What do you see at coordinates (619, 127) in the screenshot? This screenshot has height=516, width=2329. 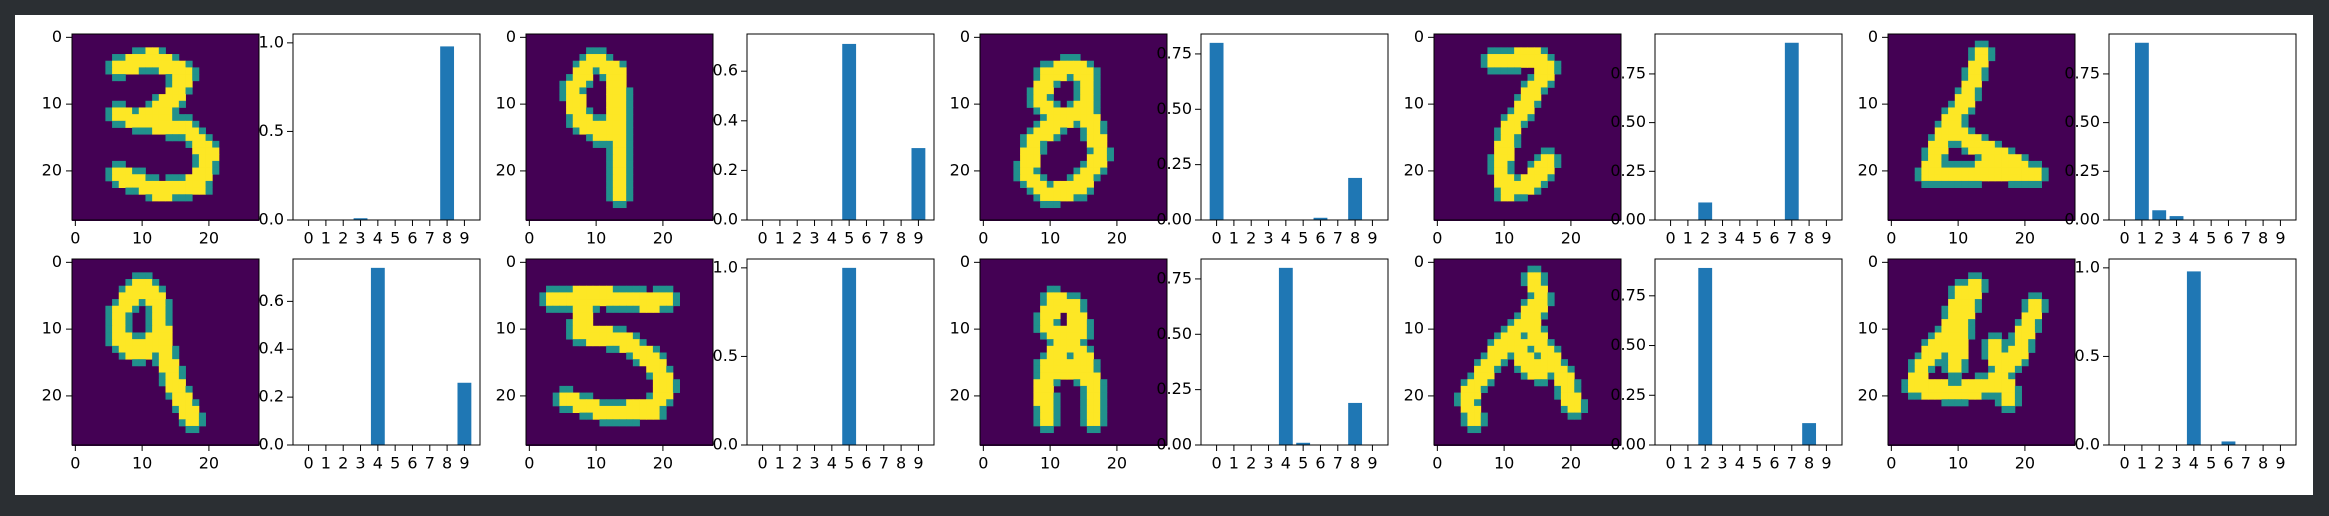 I see `image-frame` at bounding box center [619, 127].